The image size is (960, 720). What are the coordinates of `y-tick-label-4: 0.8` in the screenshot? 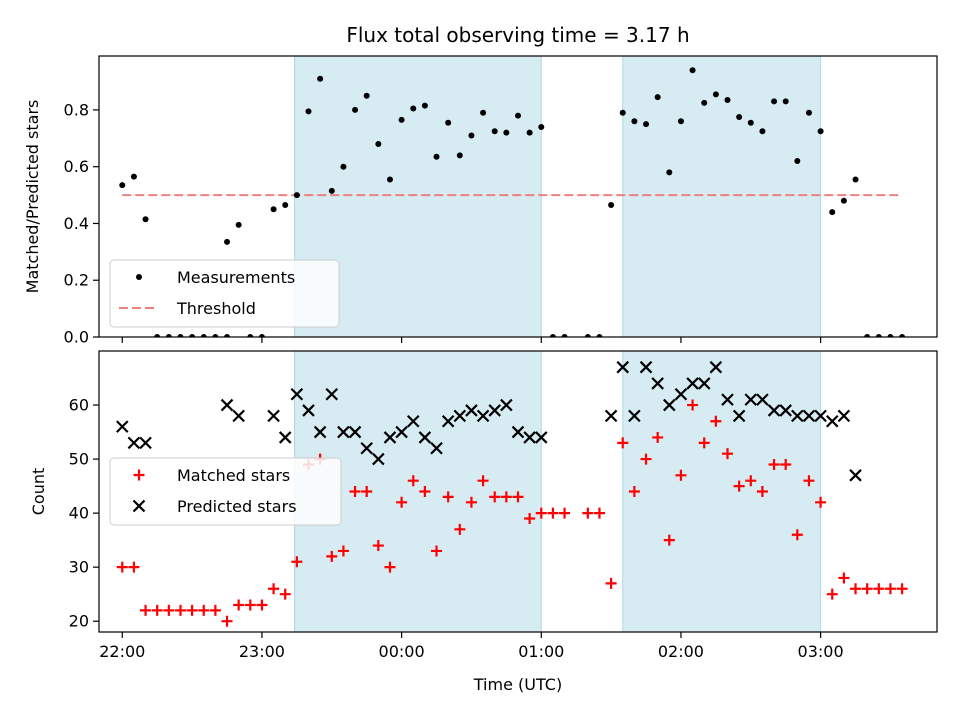 It's located at (76, 109).